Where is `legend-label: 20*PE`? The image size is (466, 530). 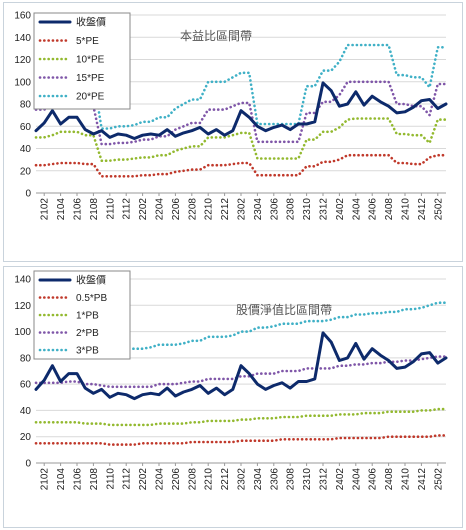
legend-label: 20*PE is located at coordinates (90, 97).